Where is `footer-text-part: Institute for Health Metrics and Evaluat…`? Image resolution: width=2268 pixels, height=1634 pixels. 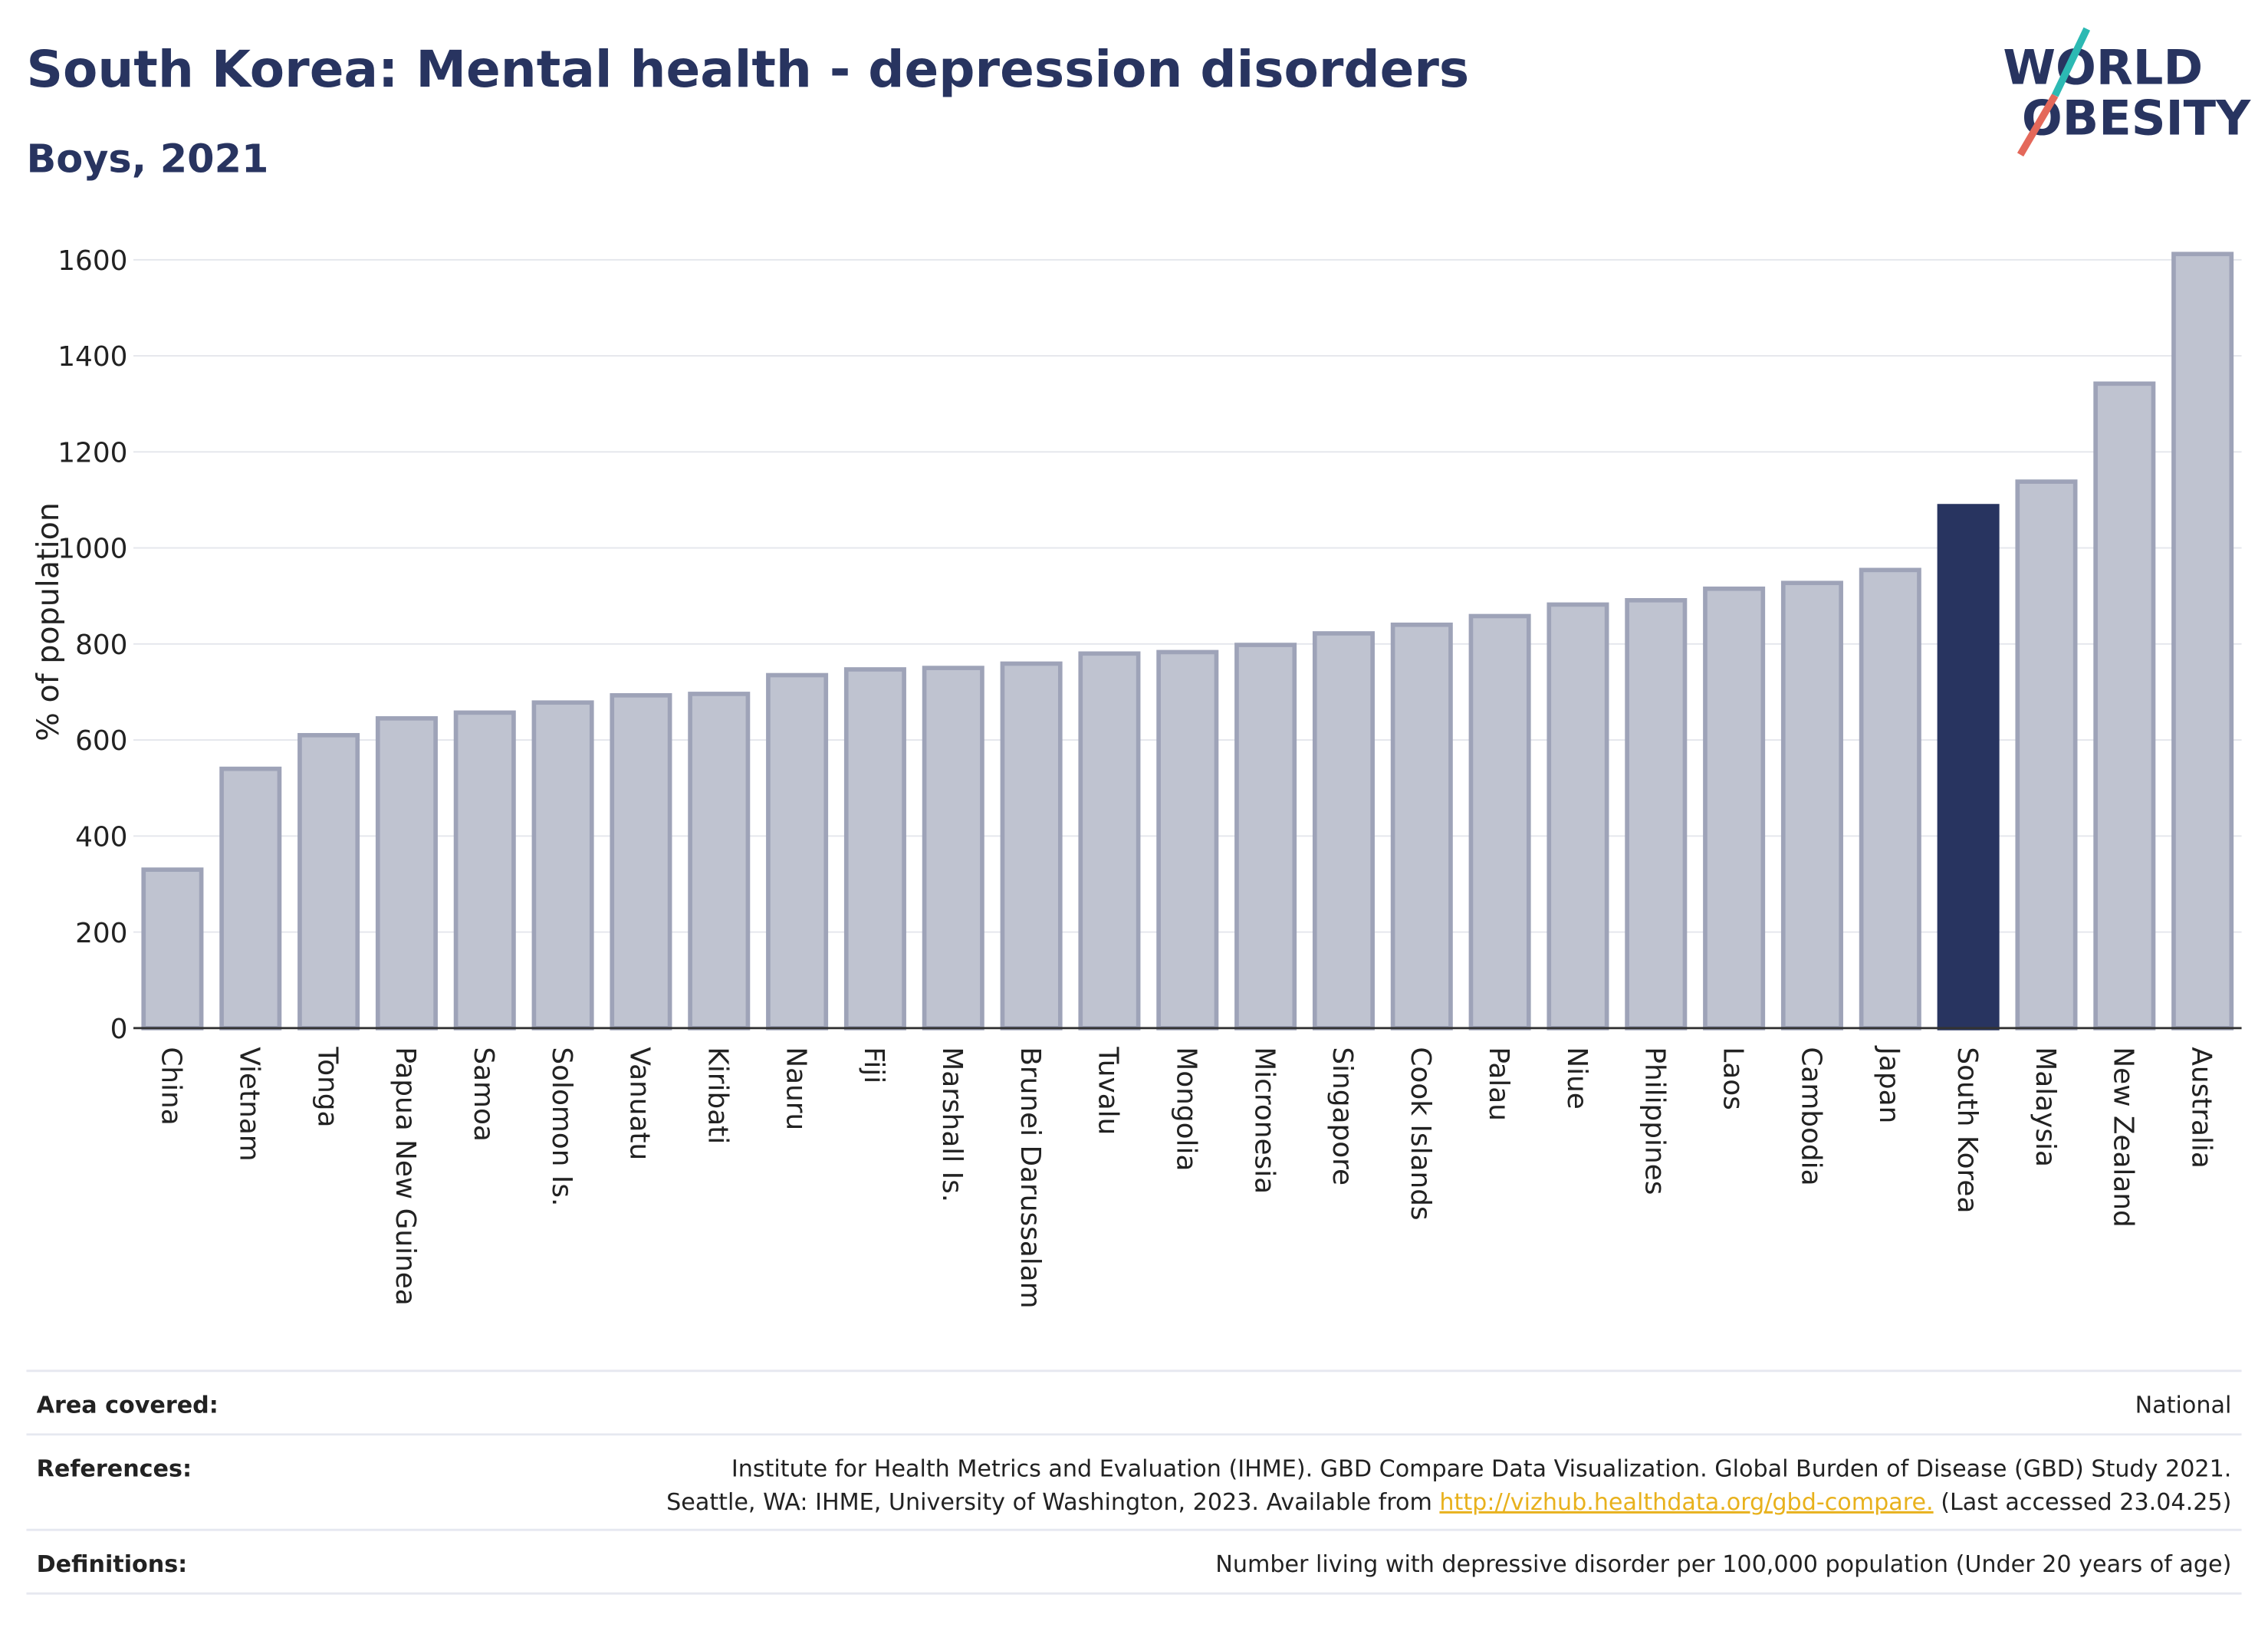 footer-text-part: Institute for Health Metrics and Evaluat… is located at coordinates (1481, 1469).